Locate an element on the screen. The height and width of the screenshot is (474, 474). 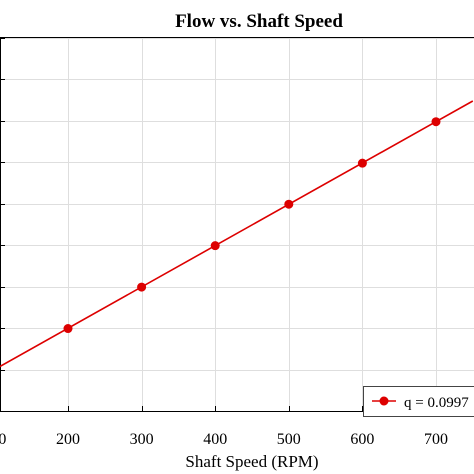
legend-series-label: q = 0.0997 is located at coordinates (436, 403).